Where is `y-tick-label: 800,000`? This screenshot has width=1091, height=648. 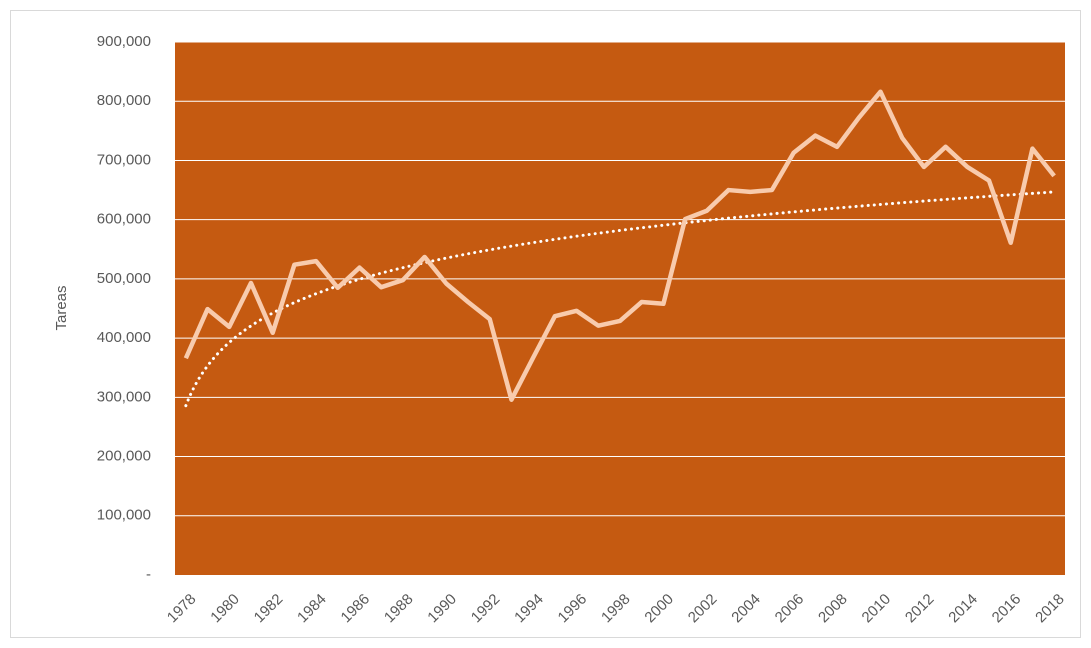
y-tick-label: 800,000 is located at coordinates (124, 100).